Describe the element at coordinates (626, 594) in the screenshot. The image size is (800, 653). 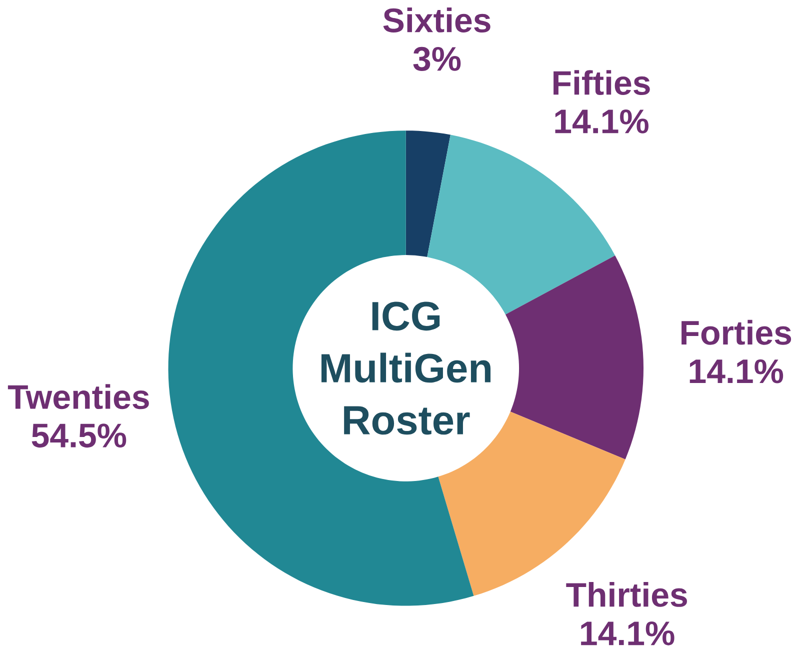
I see `slice-label: Thirties` at that location.